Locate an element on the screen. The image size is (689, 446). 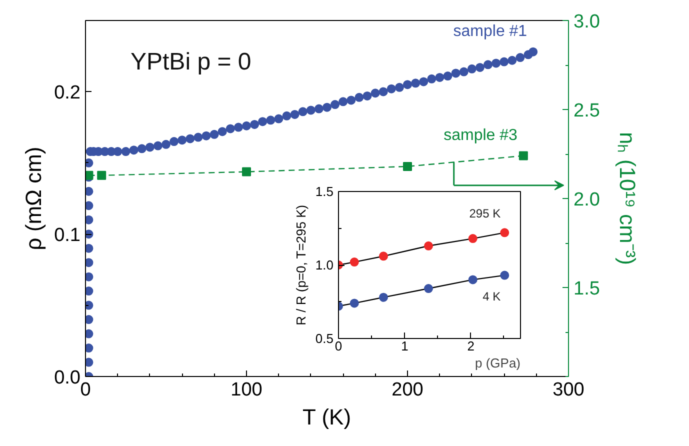
y2-tick-label: 3.0 is located at coordinates (587, 22).